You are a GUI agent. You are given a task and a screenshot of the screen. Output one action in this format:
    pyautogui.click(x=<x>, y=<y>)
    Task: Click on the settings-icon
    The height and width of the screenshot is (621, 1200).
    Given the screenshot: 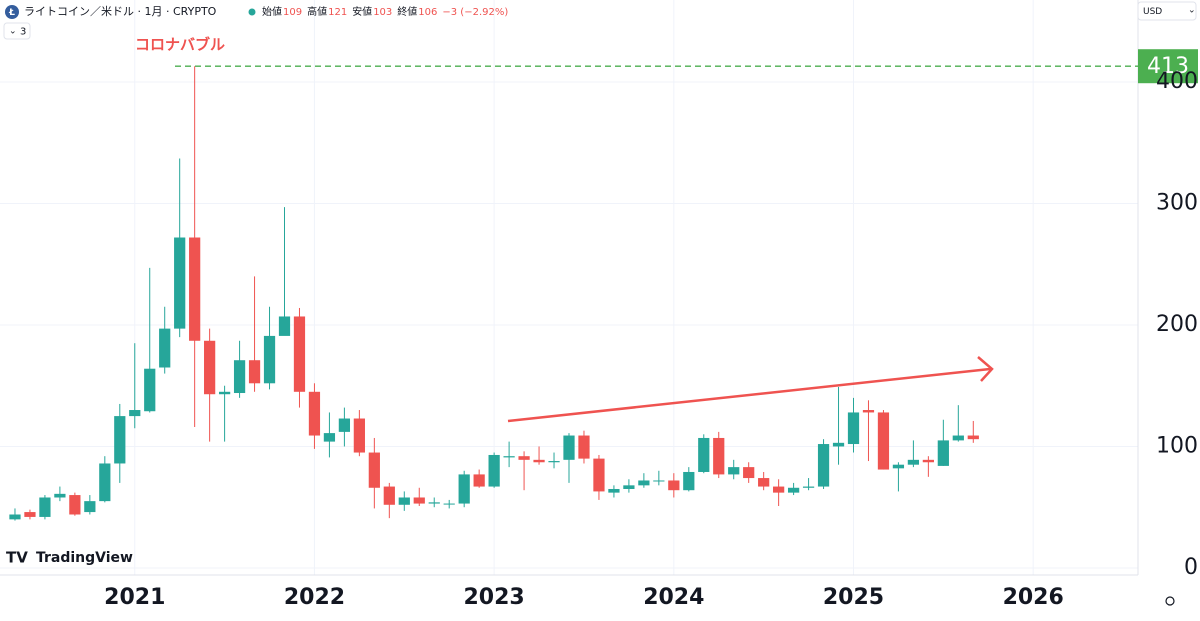 What is the action you would take?
    pyautogui.click(x=1170, y=601)
    